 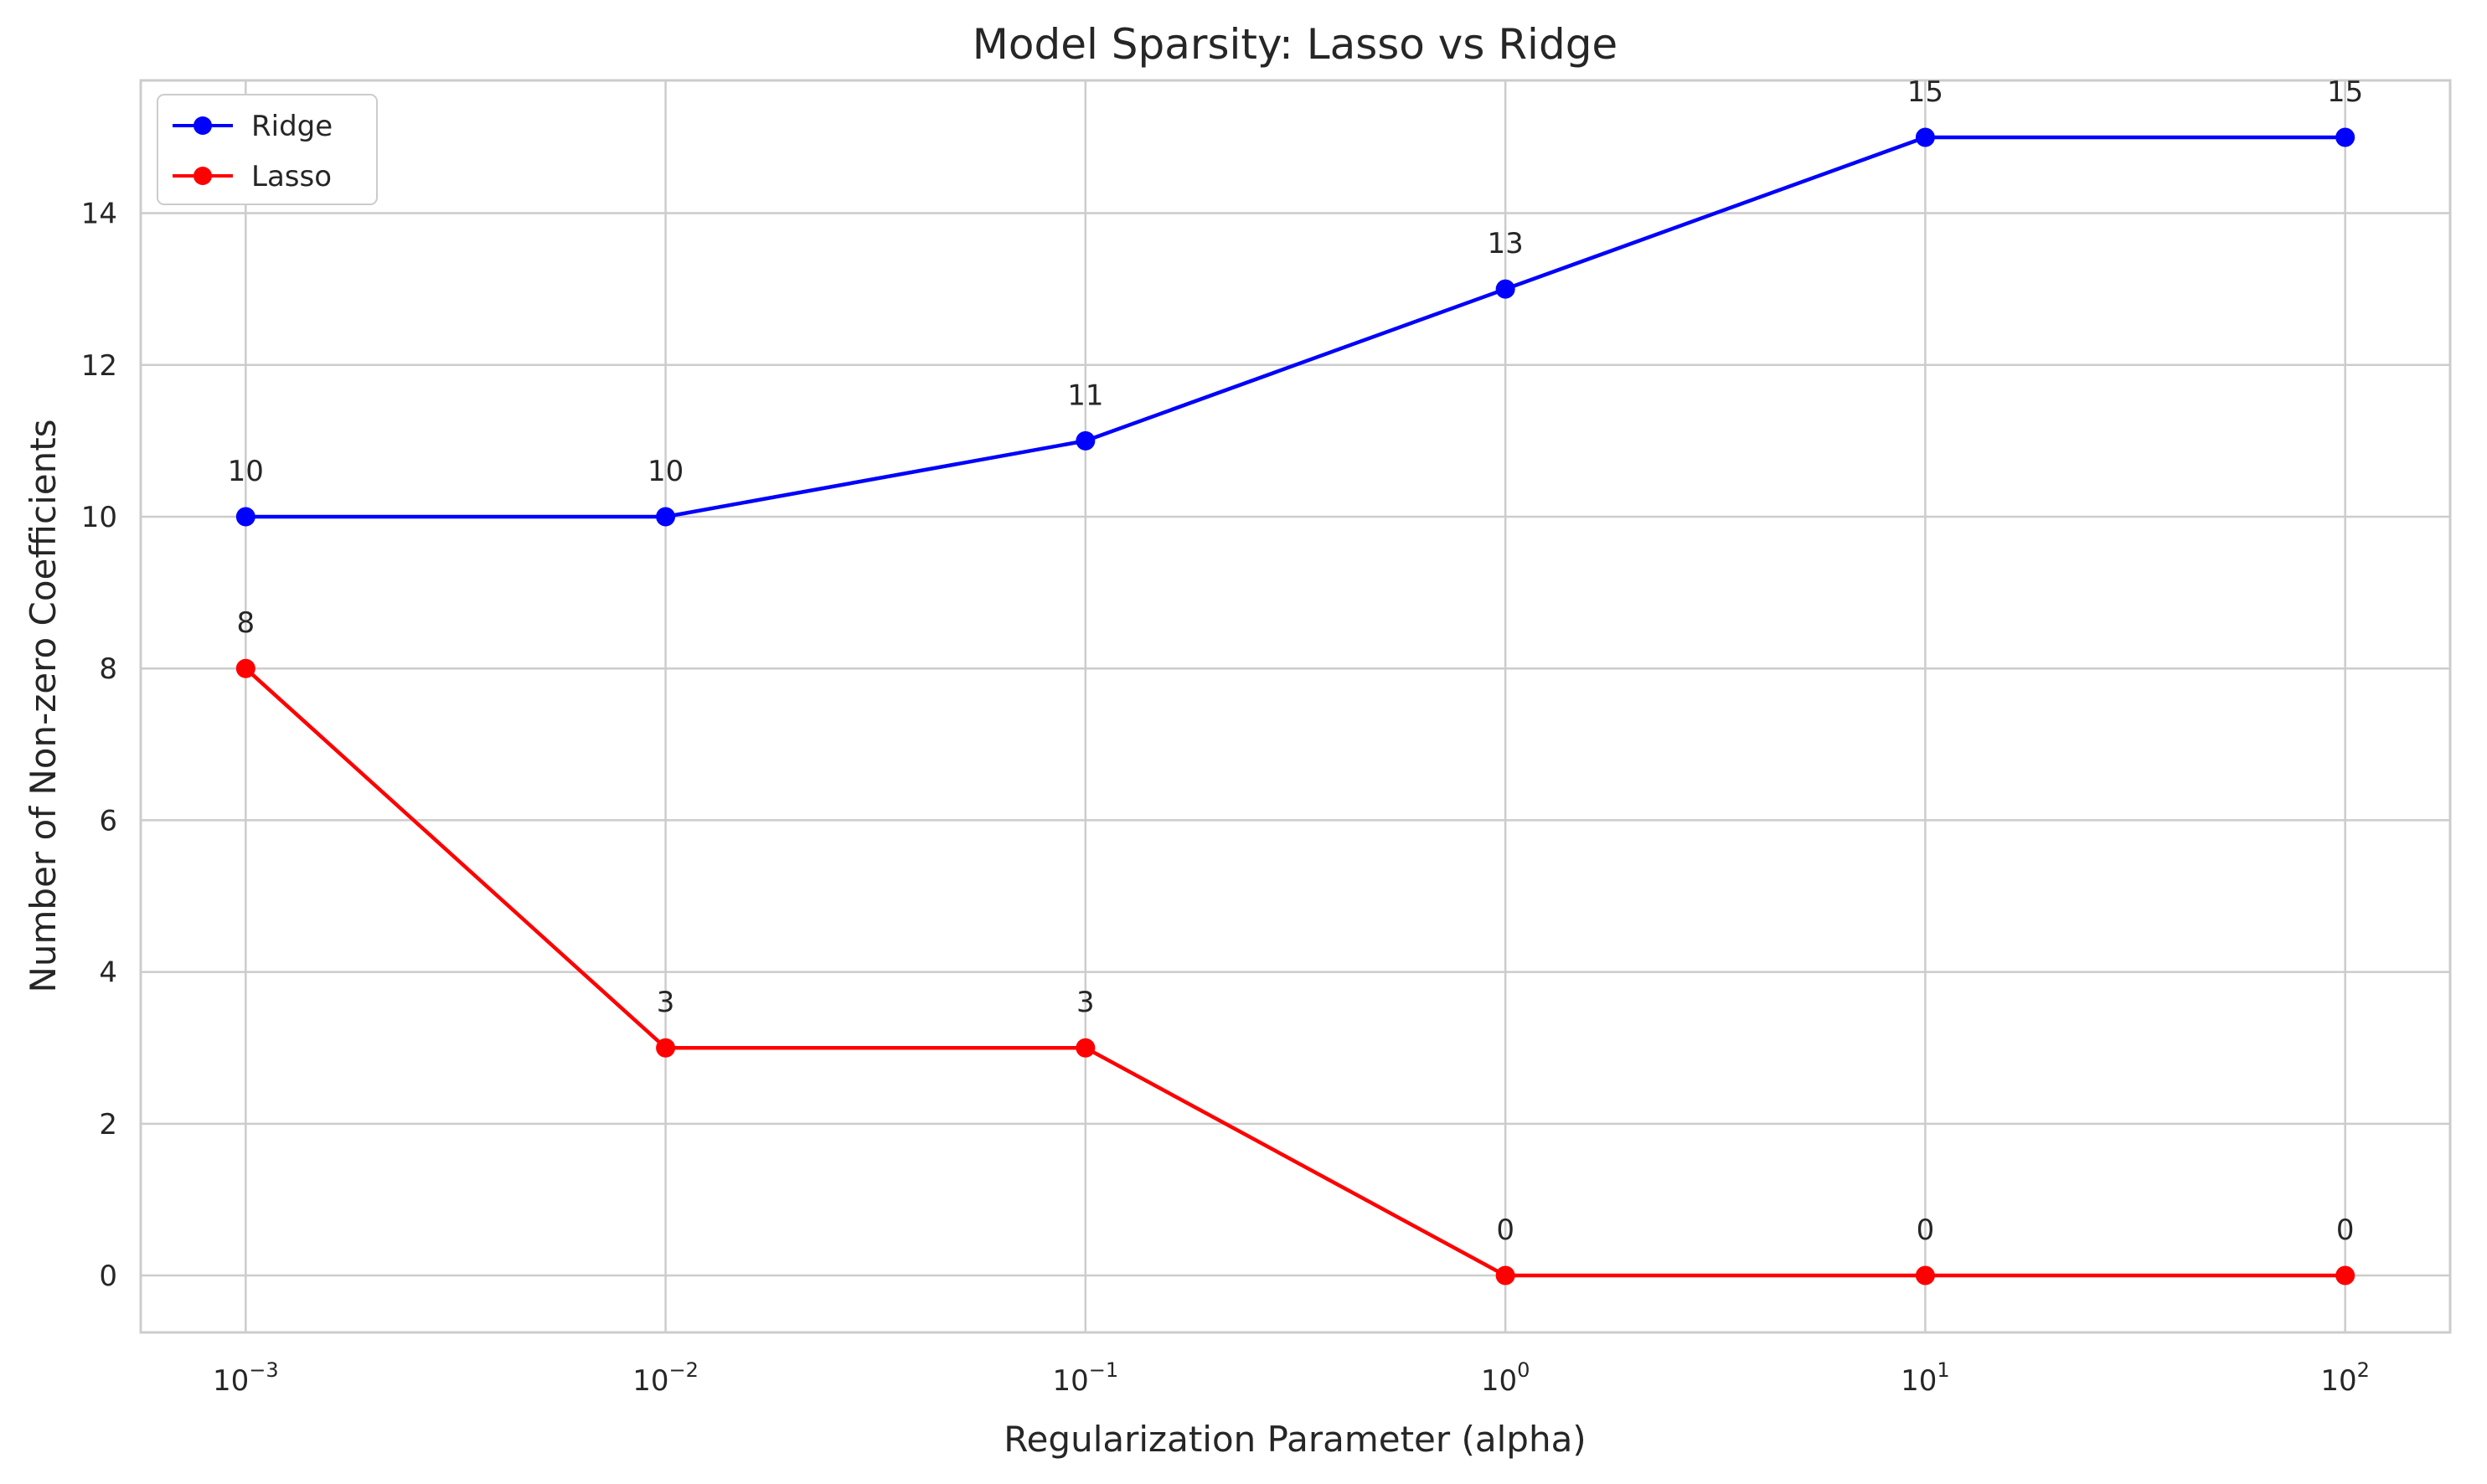 What do you see at coordinates (1523, 1370) in the screenshot?
I see `x-tick-exponent: 0` at bounding box center [1523, 1370].